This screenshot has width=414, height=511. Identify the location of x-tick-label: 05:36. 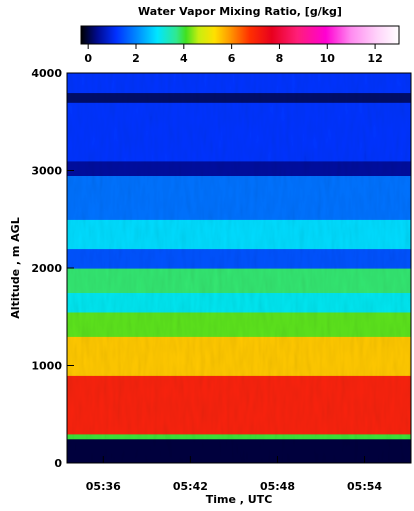
(103, 486).